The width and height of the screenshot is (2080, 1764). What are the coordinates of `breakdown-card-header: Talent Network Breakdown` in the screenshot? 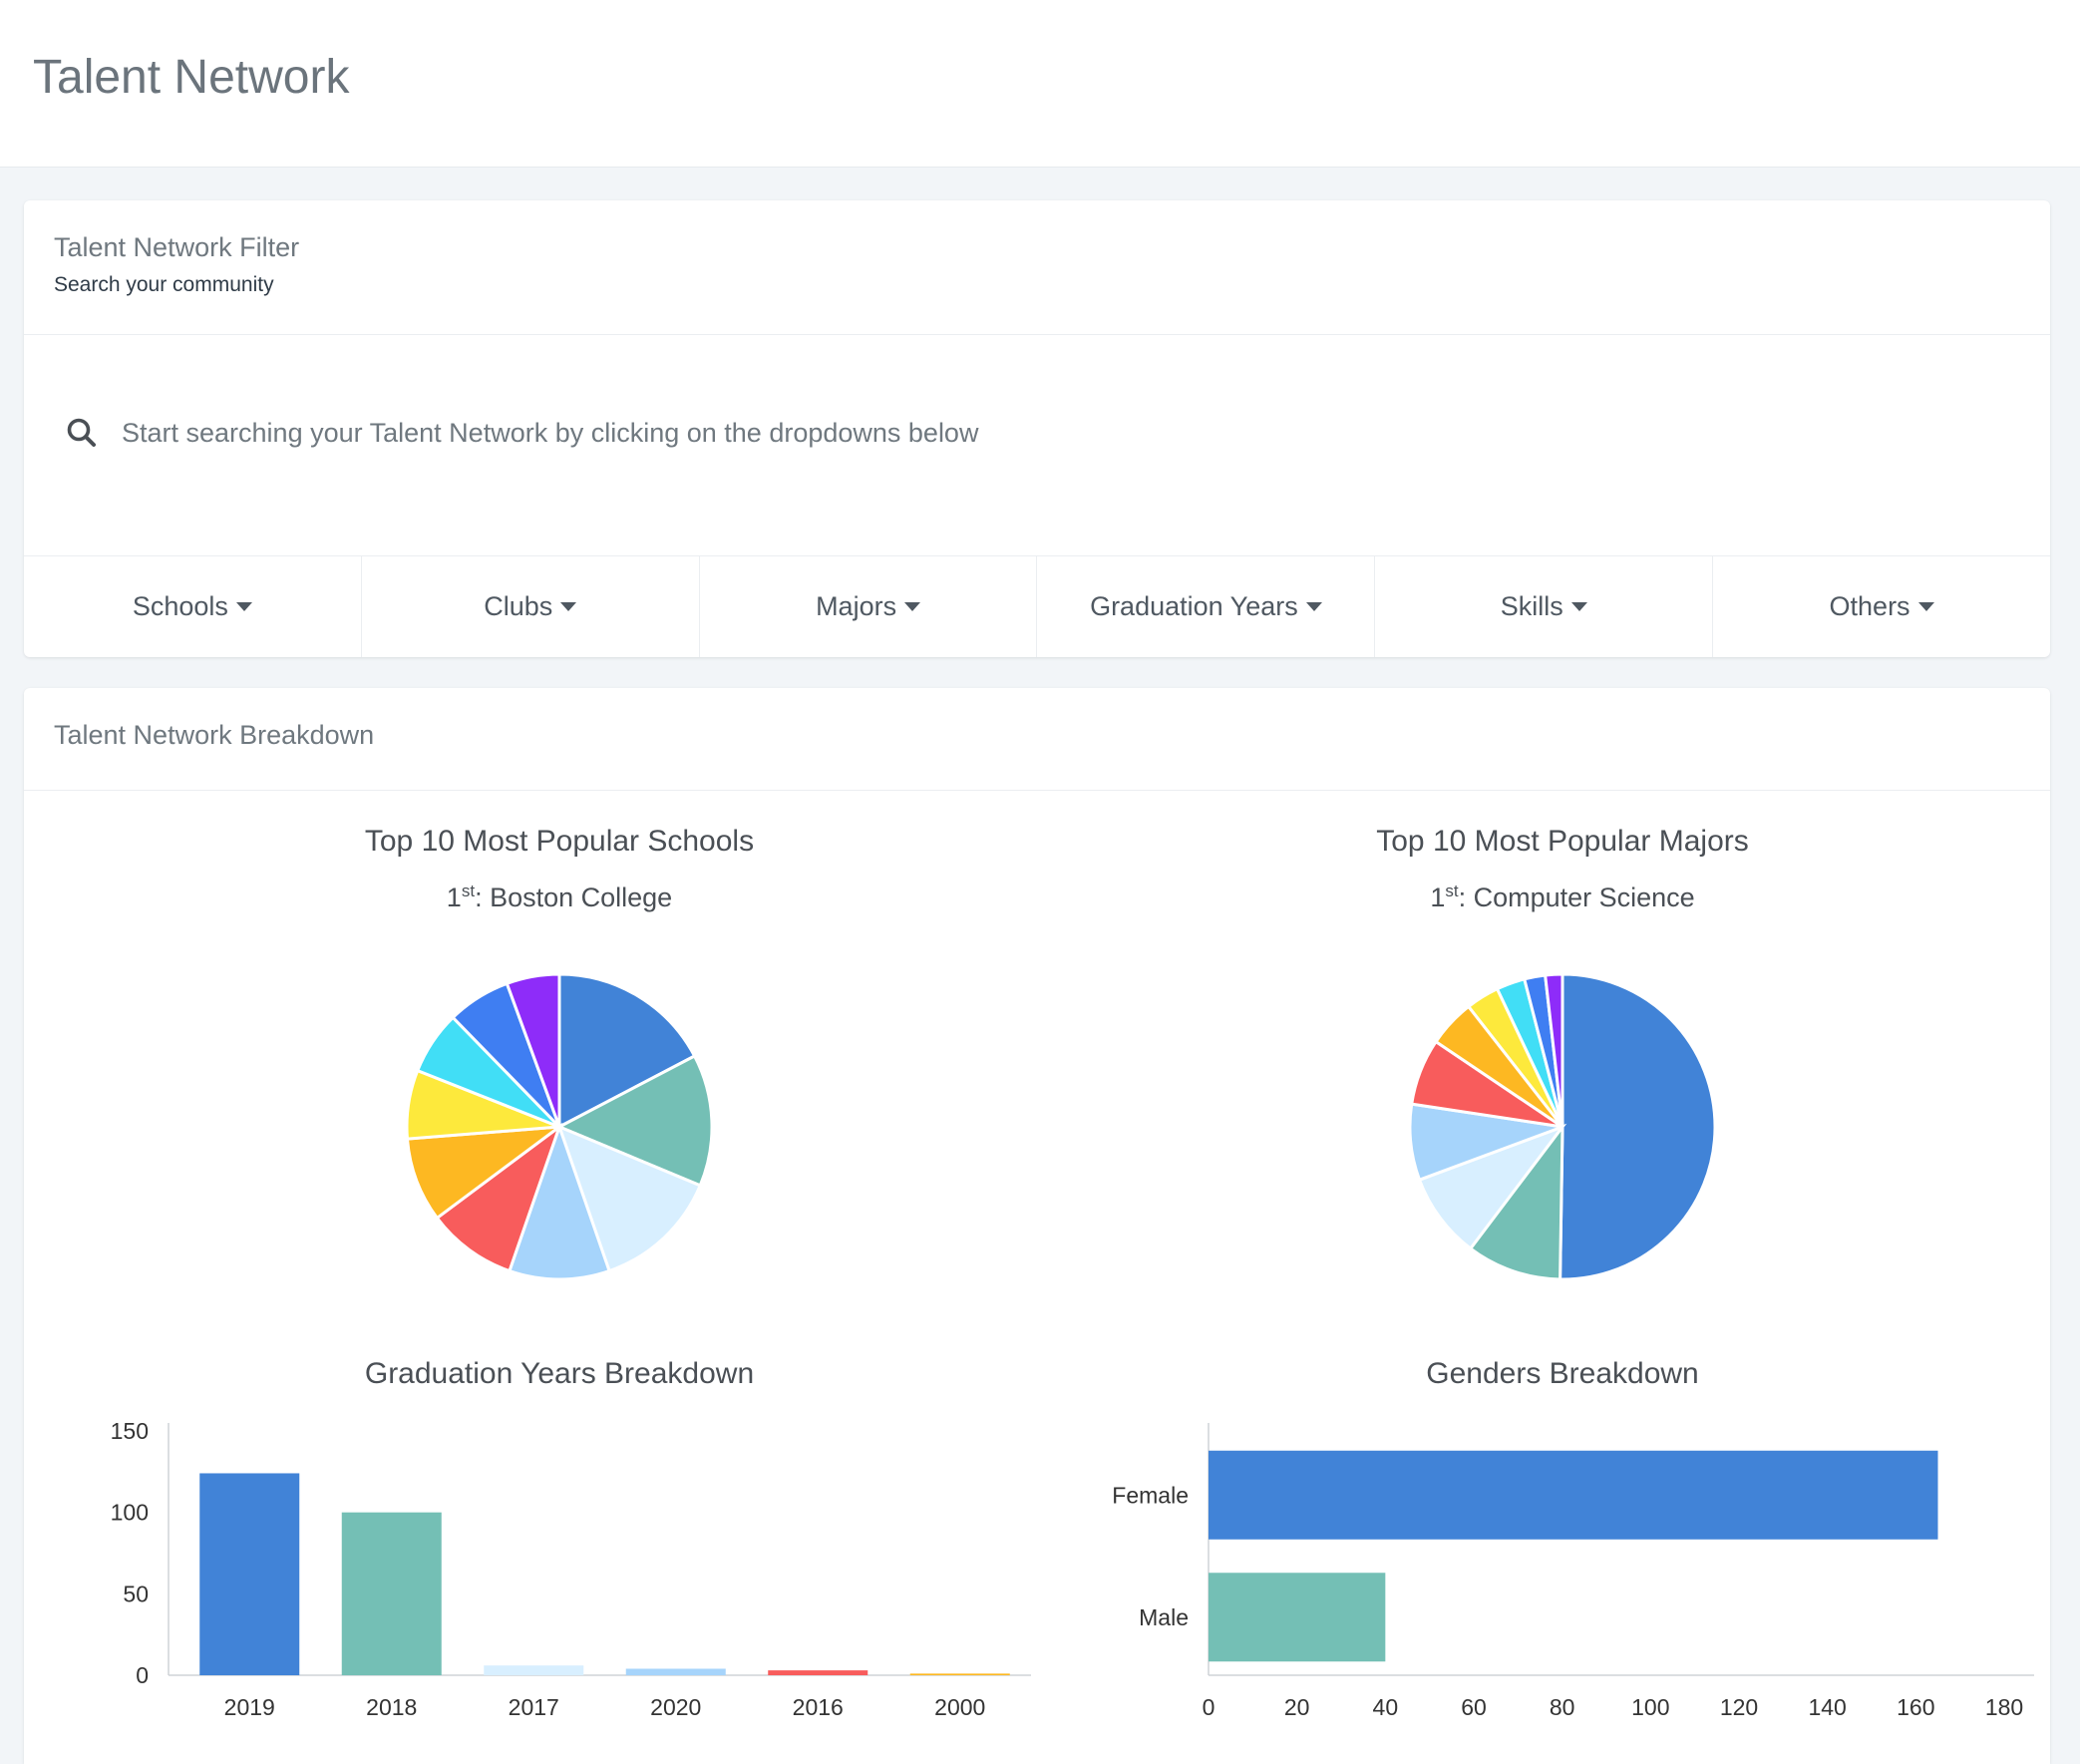 It's located at (1037, 740).